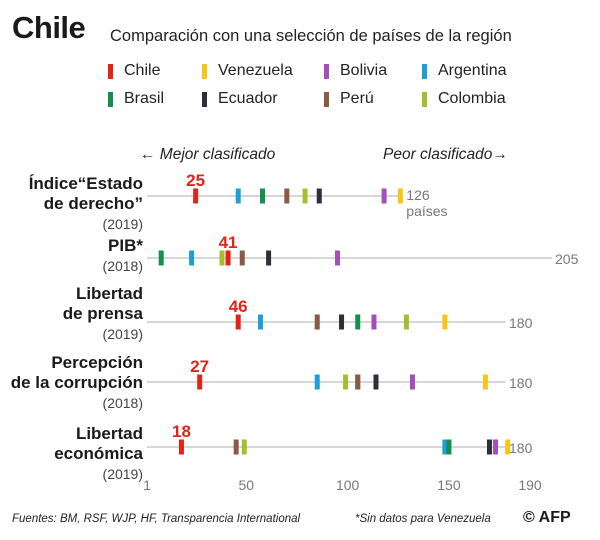 The image size is (600, 540). What do you see at coordinates (364, 70) in the screenshot?
I see `legend-label: Bolivia` at bounding box center [364, 70].